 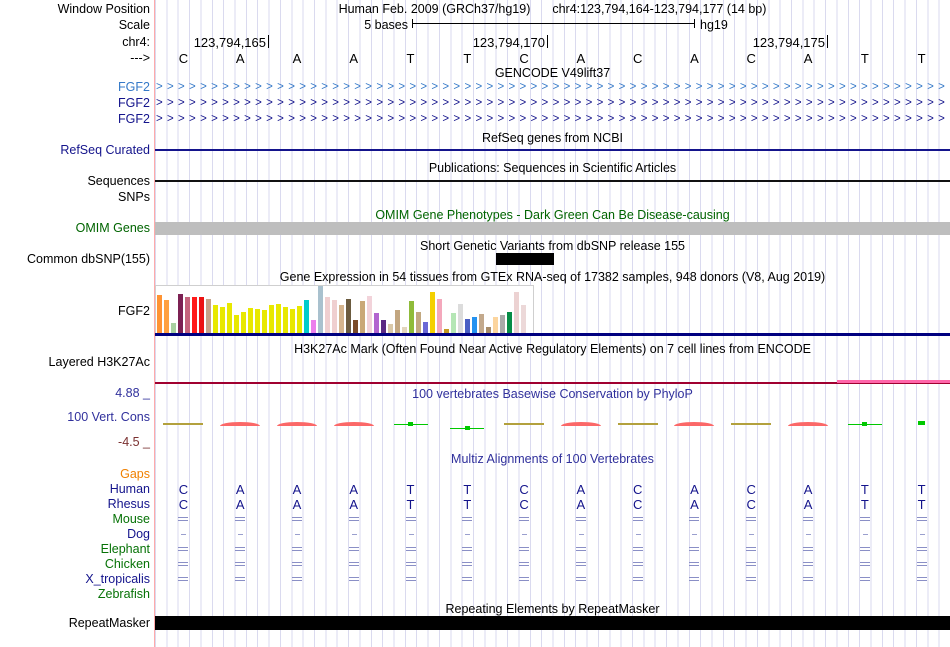 What do you see at coordinates (88, 259) in the screenshot?
I see `common-dbsnp-label: Common dbSNP(155)` at bounding box center [88, 259].